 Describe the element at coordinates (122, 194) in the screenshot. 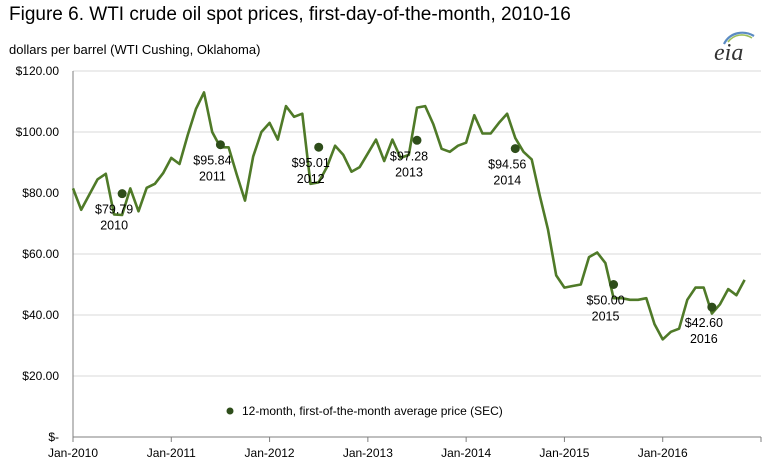

I see `average-point-2010` at that location.